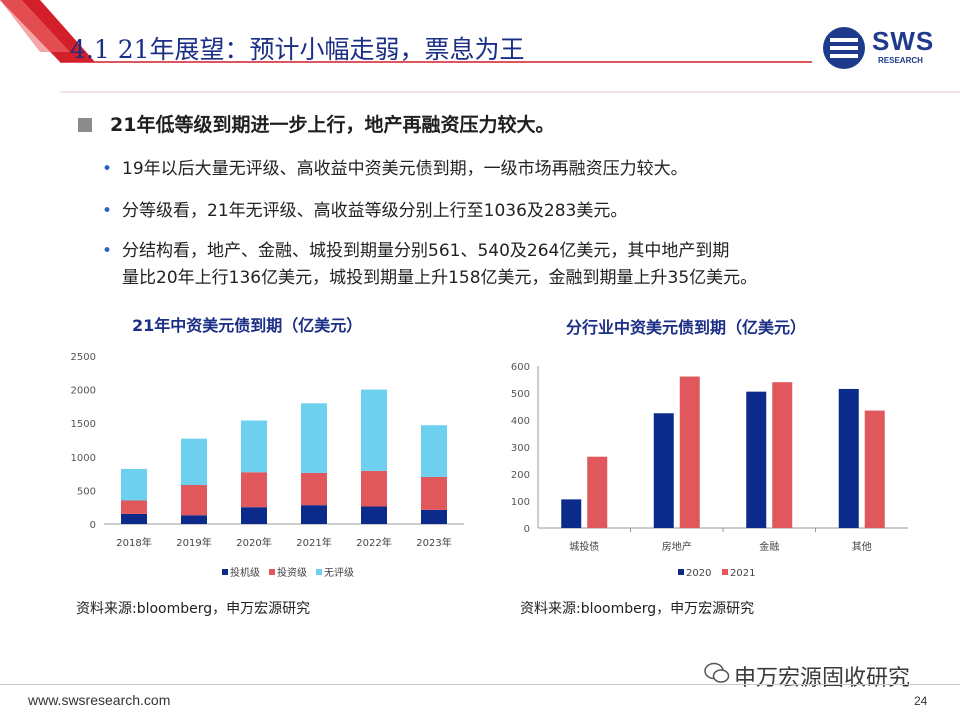  I want to click on legend-label: 2020, so click(698, 573).